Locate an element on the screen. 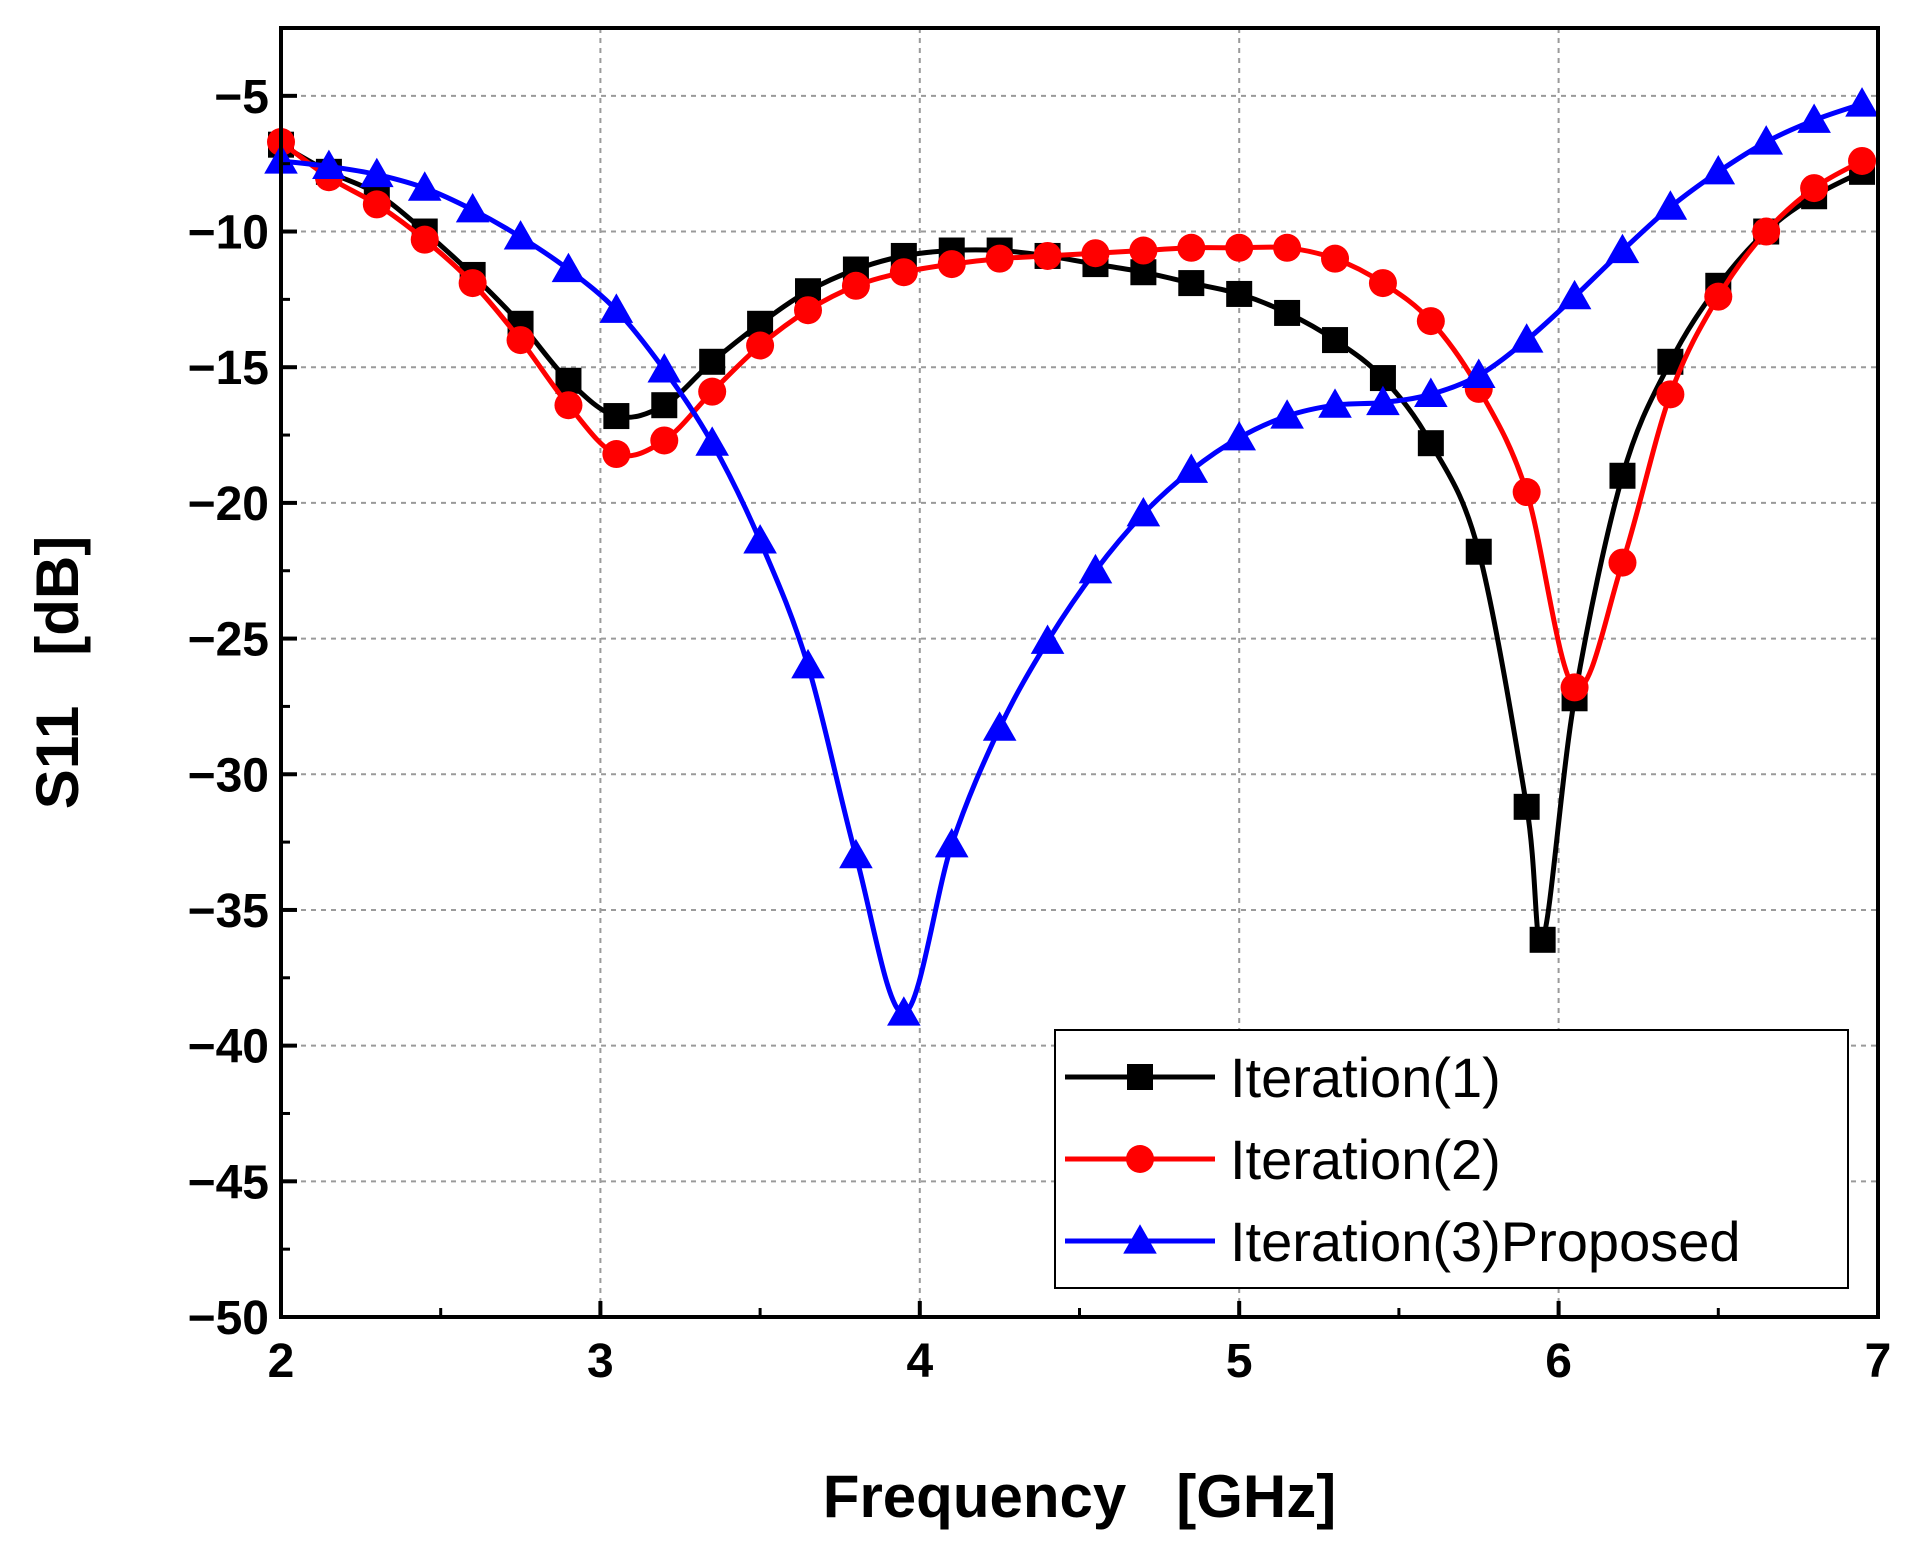  y-tick-label: −50 is located at coordinates (228, 1318).